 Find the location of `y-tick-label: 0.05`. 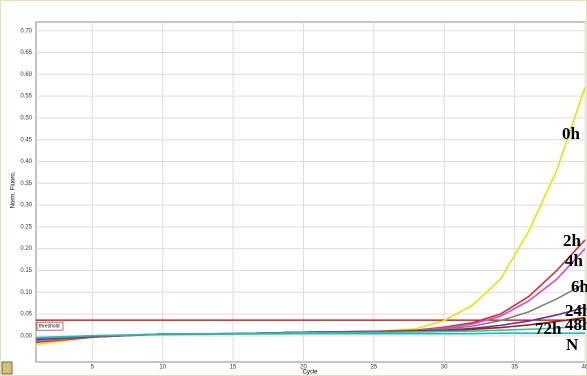

y-tick-label: 0.05 is located at coordinates (26, 315).